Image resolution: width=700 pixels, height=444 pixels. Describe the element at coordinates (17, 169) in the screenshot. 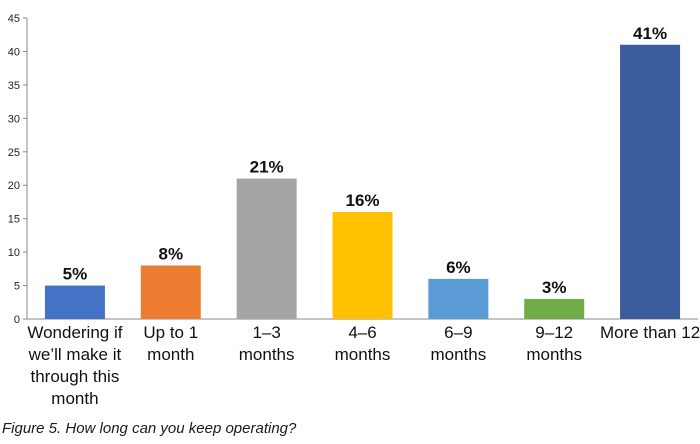

I see `y-axis-ticks: 0 5 10 15 20 25 30 35 40 45` at that location.